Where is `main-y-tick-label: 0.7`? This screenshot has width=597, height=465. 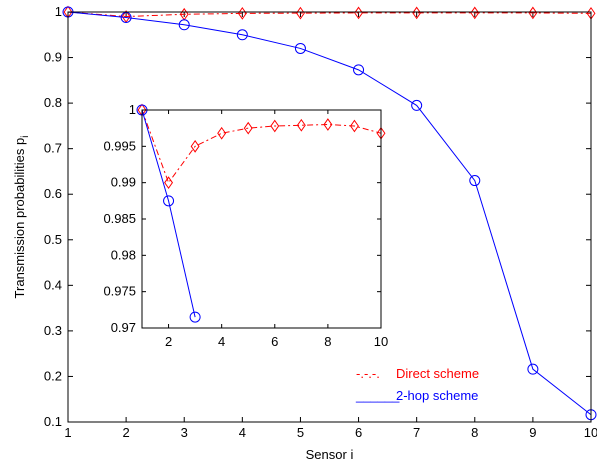 main-y-tick-label: 0.7 is located at coordinates (53, 148).